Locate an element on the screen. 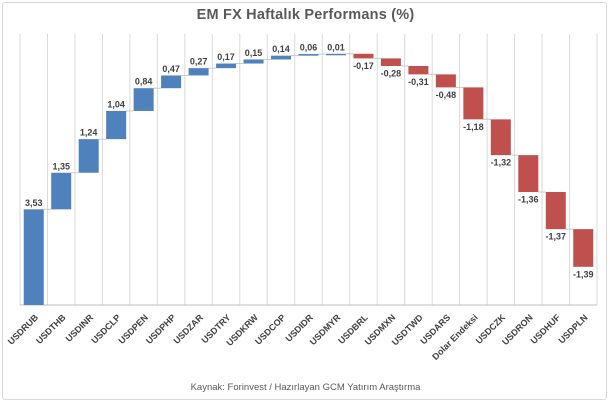 This screenshot has width=611, height=404. category-label: USDTHB is located at coordinates (51, 329).